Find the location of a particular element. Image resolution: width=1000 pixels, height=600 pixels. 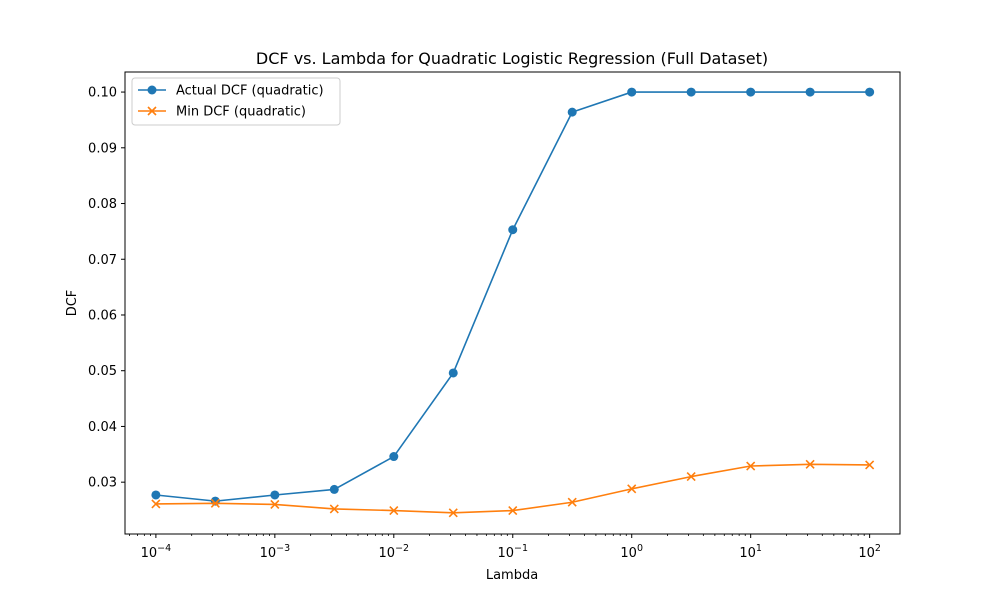

y-tick-label: 0.09 is located at coordinates (102, 148).